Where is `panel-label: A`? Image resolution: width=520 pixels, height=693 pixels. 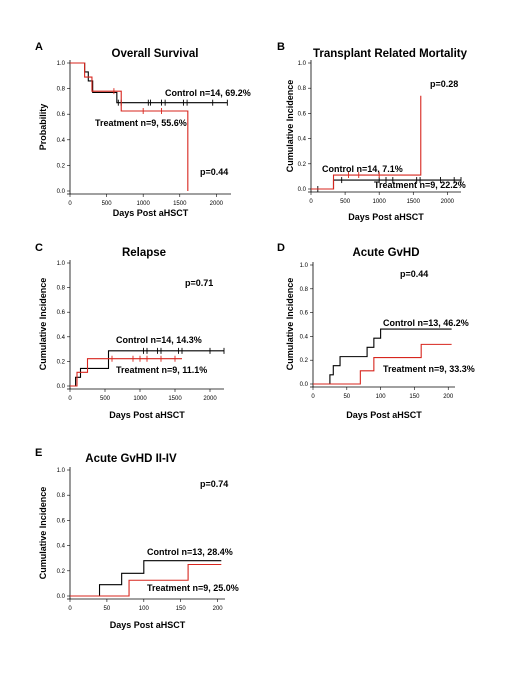
panel-label: A is located at coordinates (39, 47).